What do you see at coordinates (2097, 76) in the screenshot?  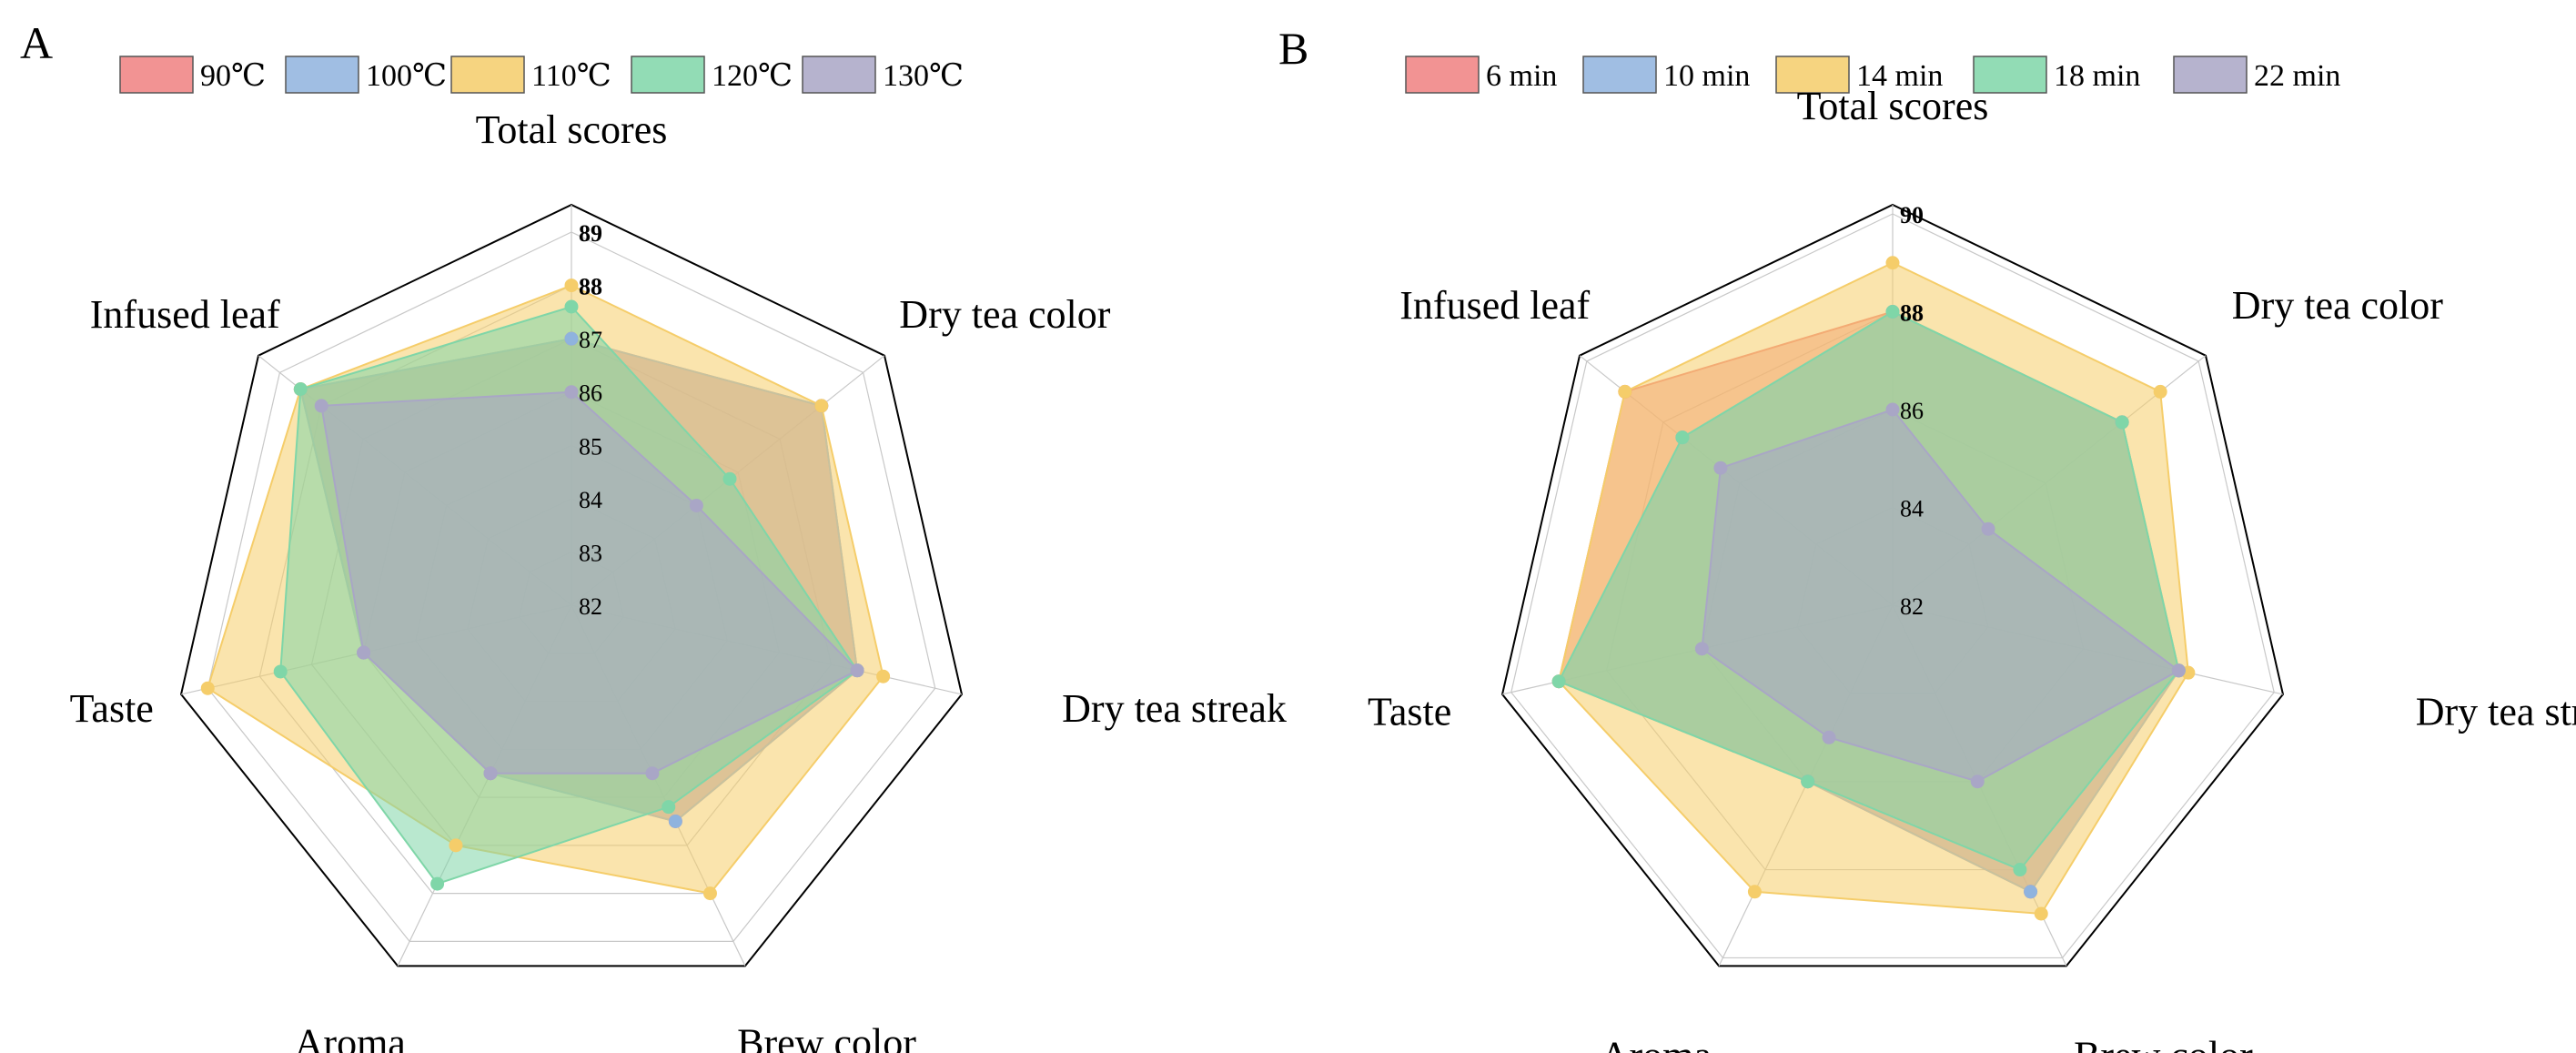 I see `legend-label: 18 min` at bounding box center [2097, 76].